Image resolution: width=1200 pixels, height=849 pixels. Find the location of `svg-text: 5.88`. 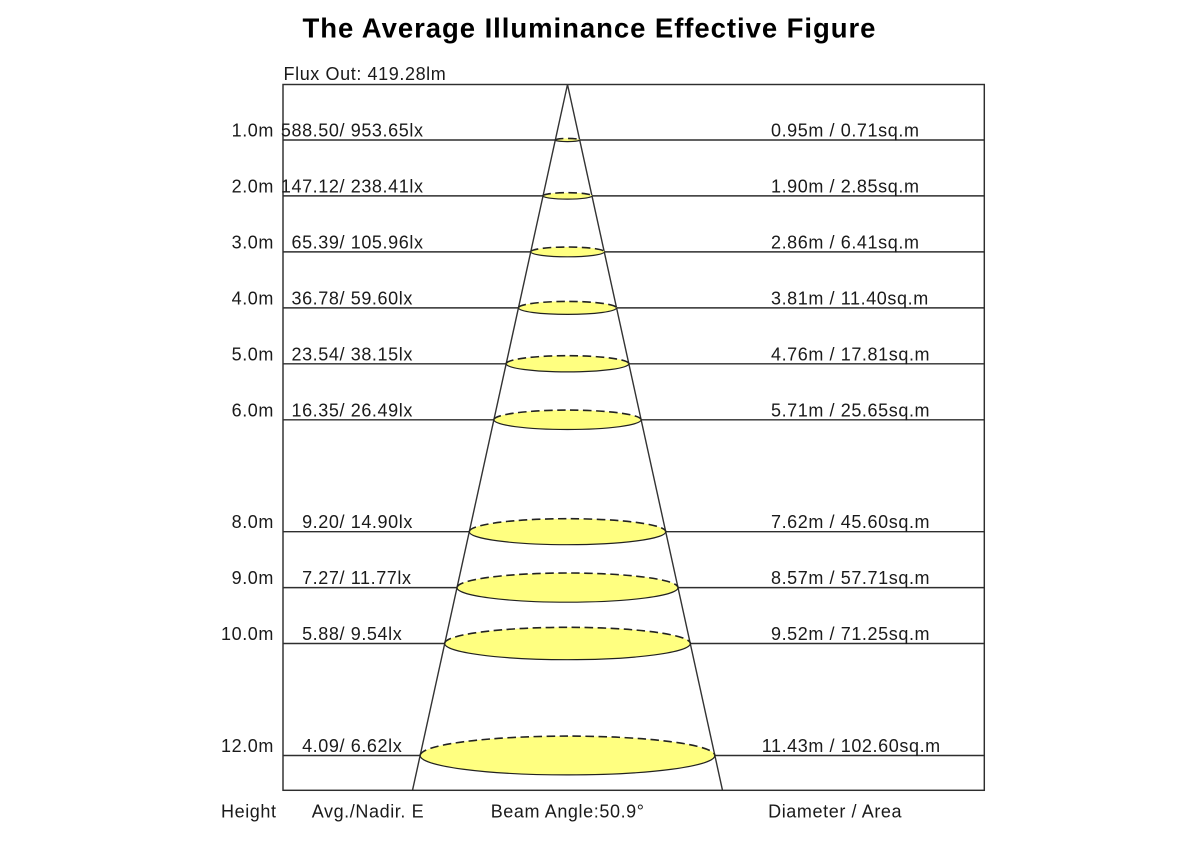

svg-text: 5.88 is located at coordinates (320, 634).